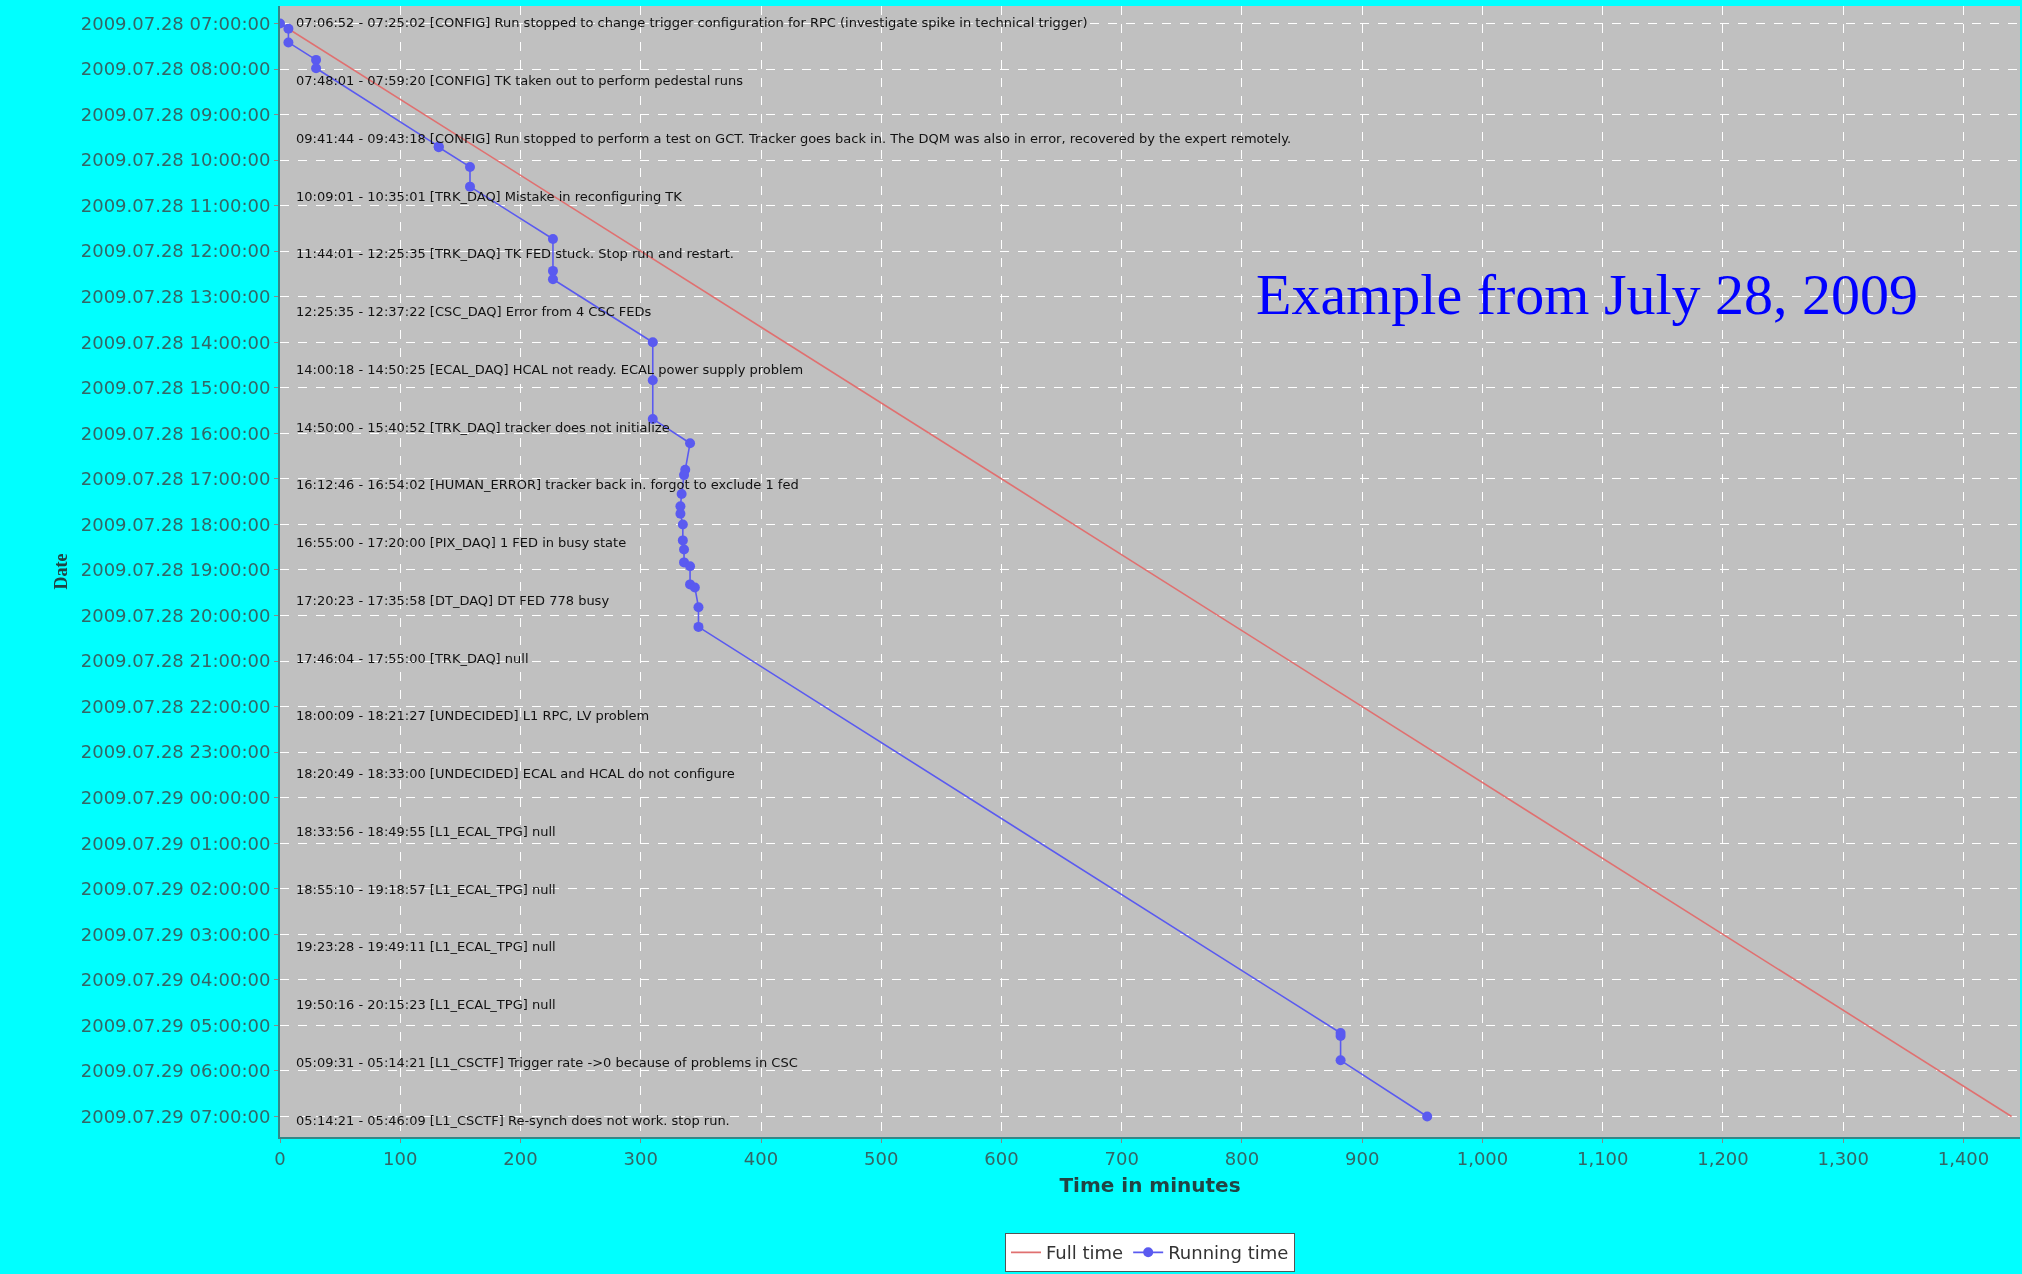 This screenshot has width=2022, height=1274. I want to click on x-axis-title: Time in minutes, so click(1150, 1184).